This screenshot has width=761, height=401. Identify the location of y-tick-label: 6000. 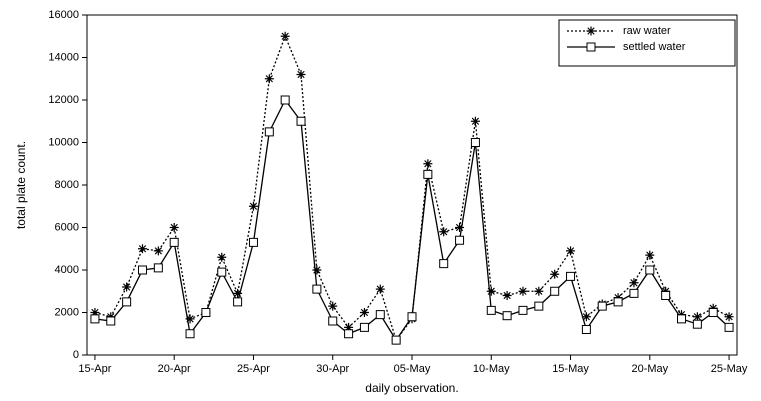
(67, 227).